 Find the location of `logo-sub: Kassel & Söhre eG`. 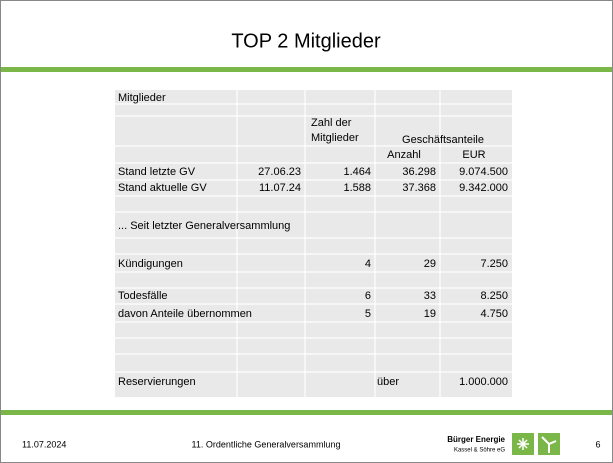

logo-sub: Kassel & Söhre eG is located at coordinates (479, 451).